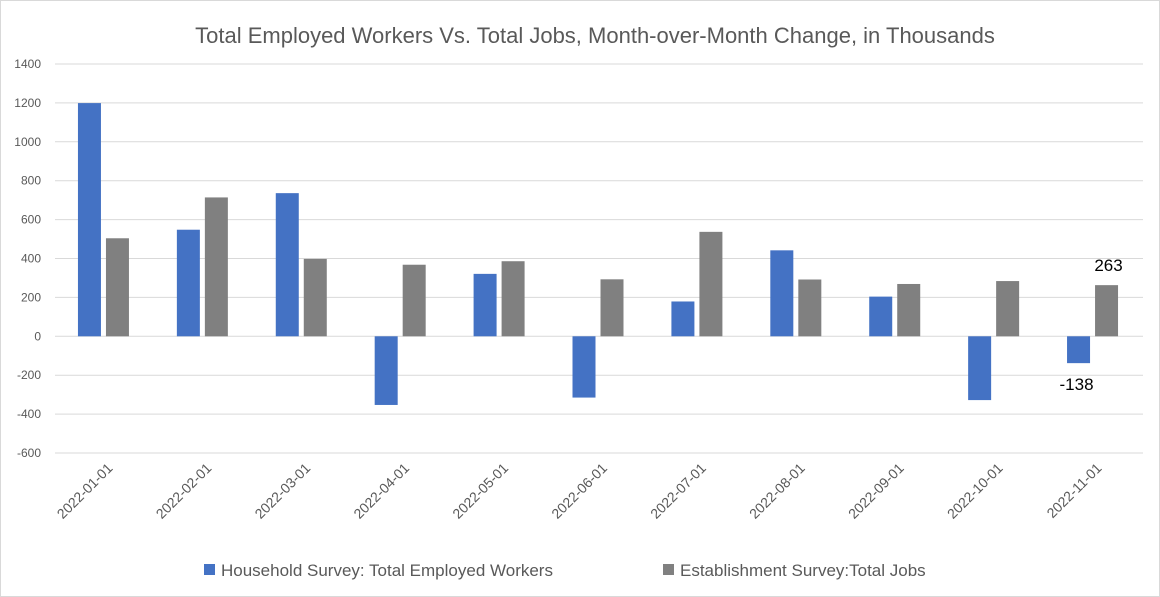  What do you see at coordinates (1077, 384) in the screenshot?
I see `data-label: -138` at bounding box center [1077, 384].